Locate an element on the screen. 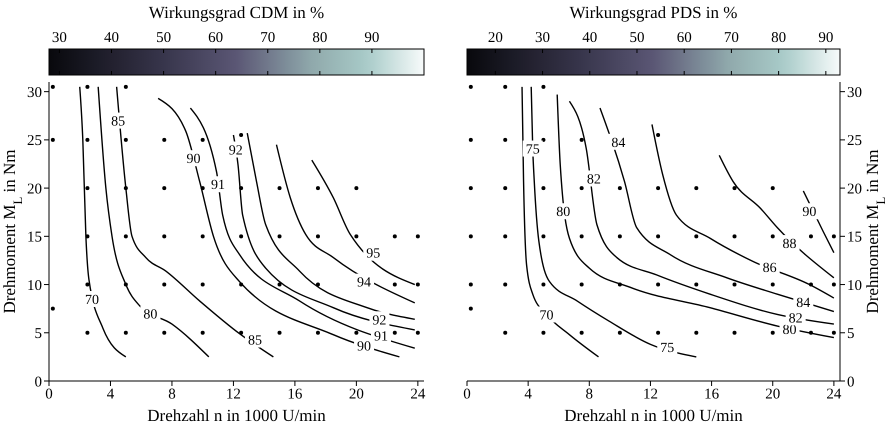 The height and width of the screenshot is (429, 886). annotation: 88 is located at coordinates (789, 244).